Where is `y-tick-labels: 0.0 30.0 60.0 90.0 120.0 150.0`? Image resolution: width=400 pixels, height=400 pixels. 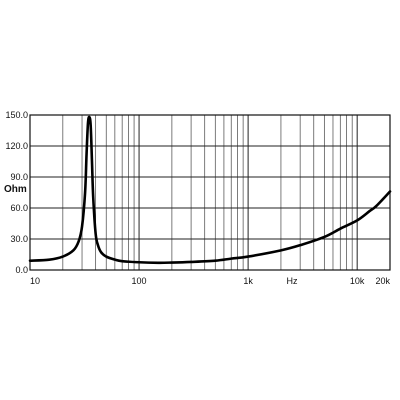
y-tick-labels: 0.0 30.0 60.0 90.0 120.0 150.0 is located at coordinates (16, 192).